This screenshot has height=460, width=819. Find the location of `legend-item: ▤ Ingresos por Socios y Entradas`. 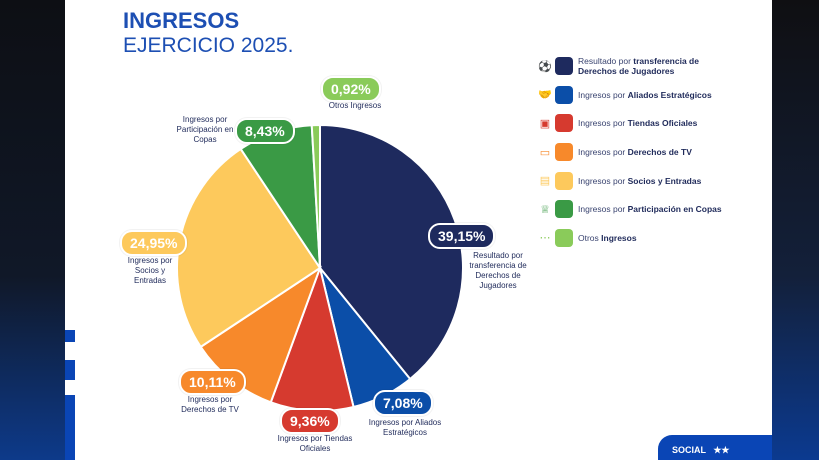

legend-item: ▤ Ingresos por Socios y Entradas is located at coordinates (632, 180).